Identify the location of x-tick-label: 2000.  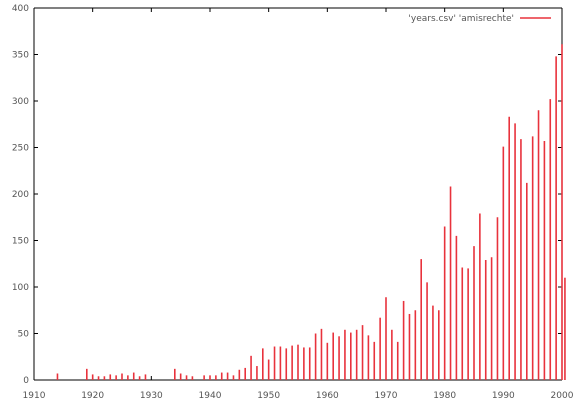
(562, 396).